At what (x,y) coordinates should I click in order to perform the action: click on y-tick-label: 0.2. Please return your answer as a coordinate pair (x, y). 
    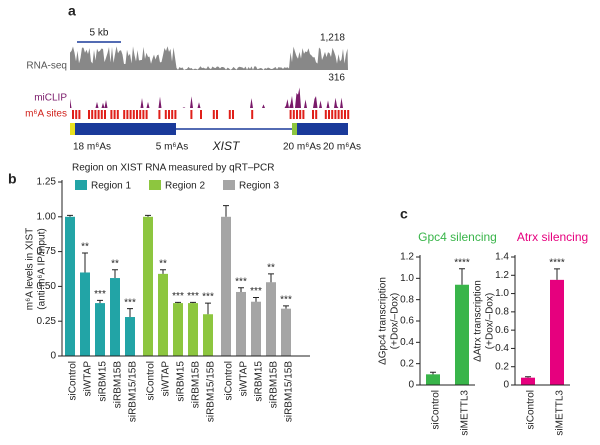
    Looking at the image, I should click on (502, 366).